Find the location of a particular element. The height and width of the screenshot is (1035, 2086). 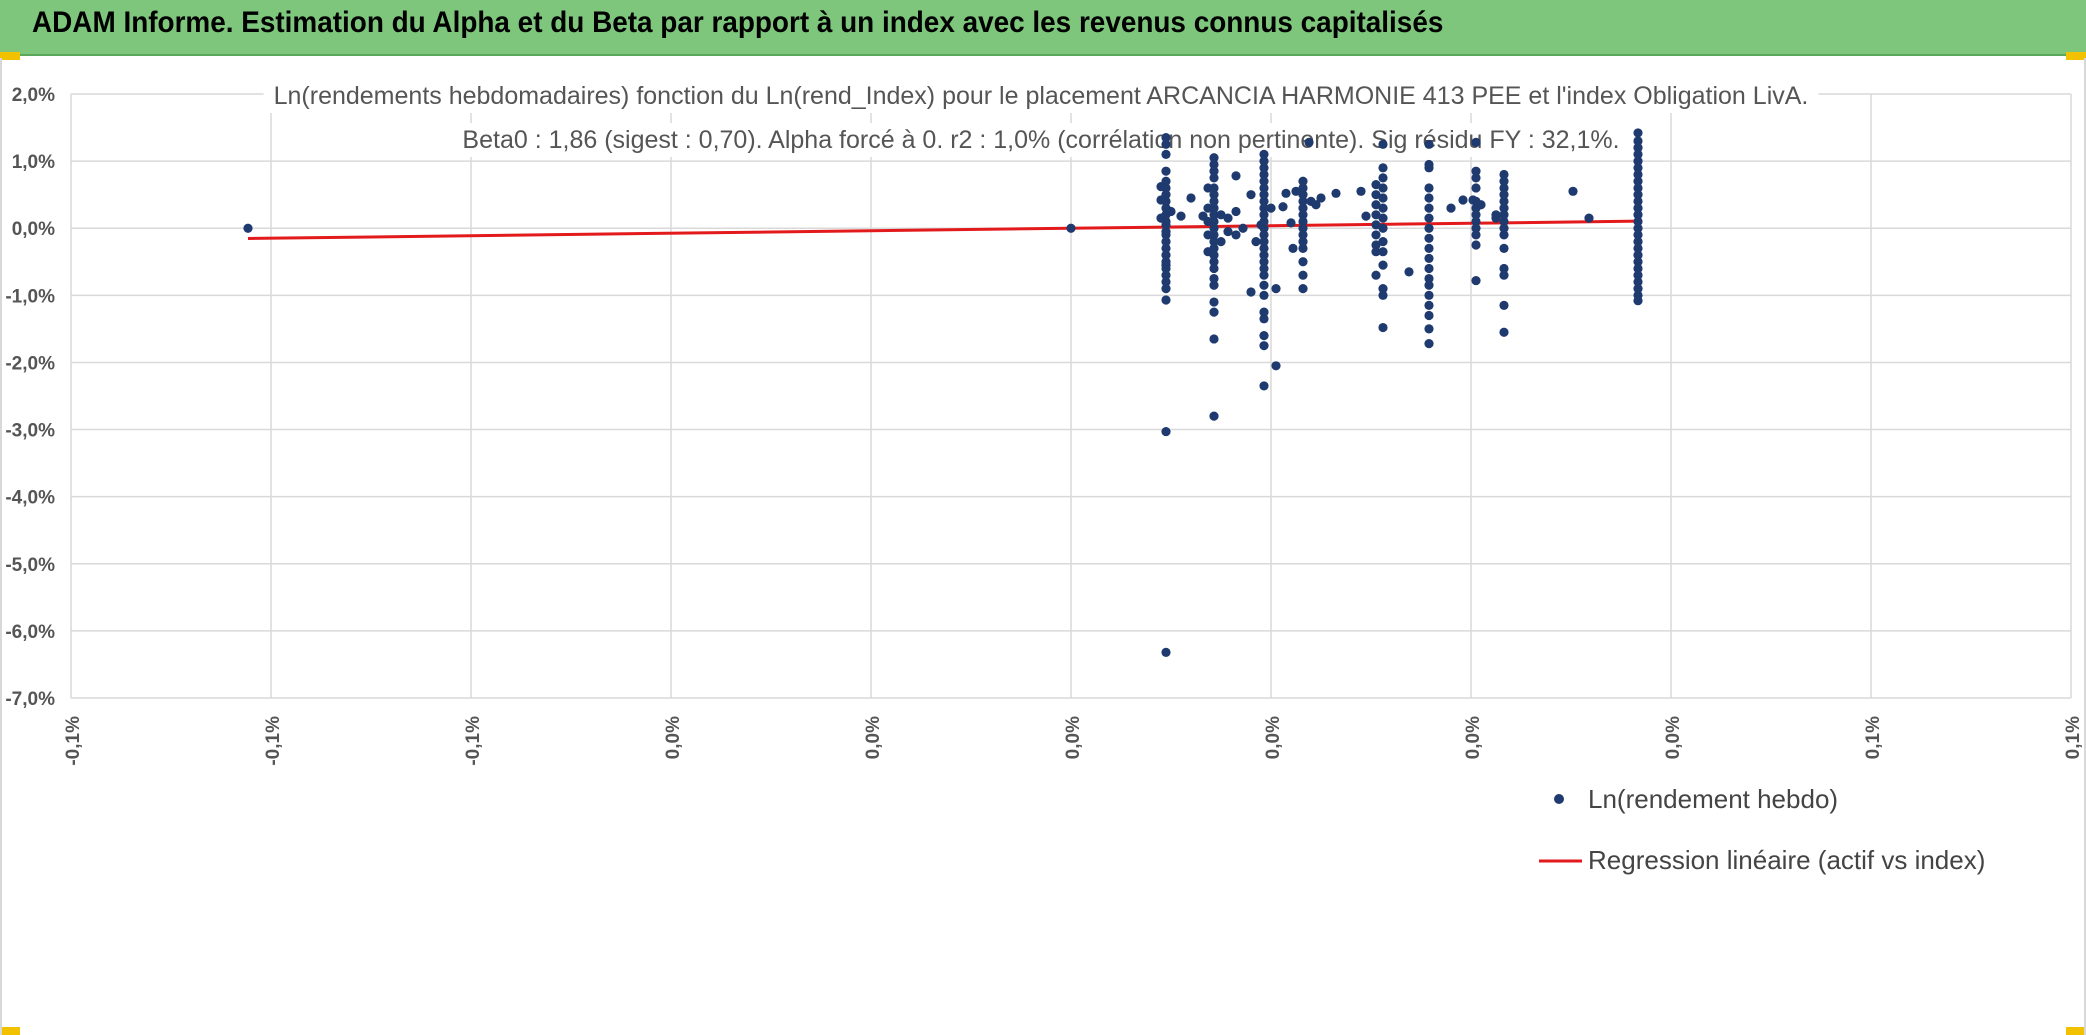

chart-title-background is located at coordinates (1041, 96).